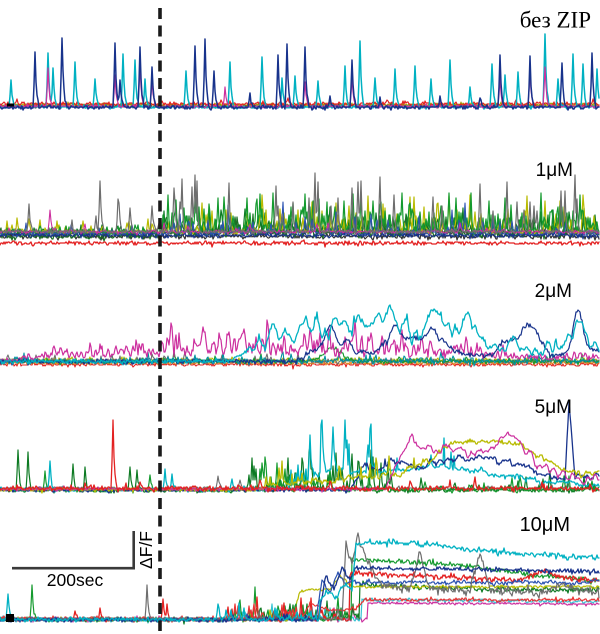  Describe the element at coordinates (146, 550) in the screenshot. I see `svg-text: ΔF/F` at that location.